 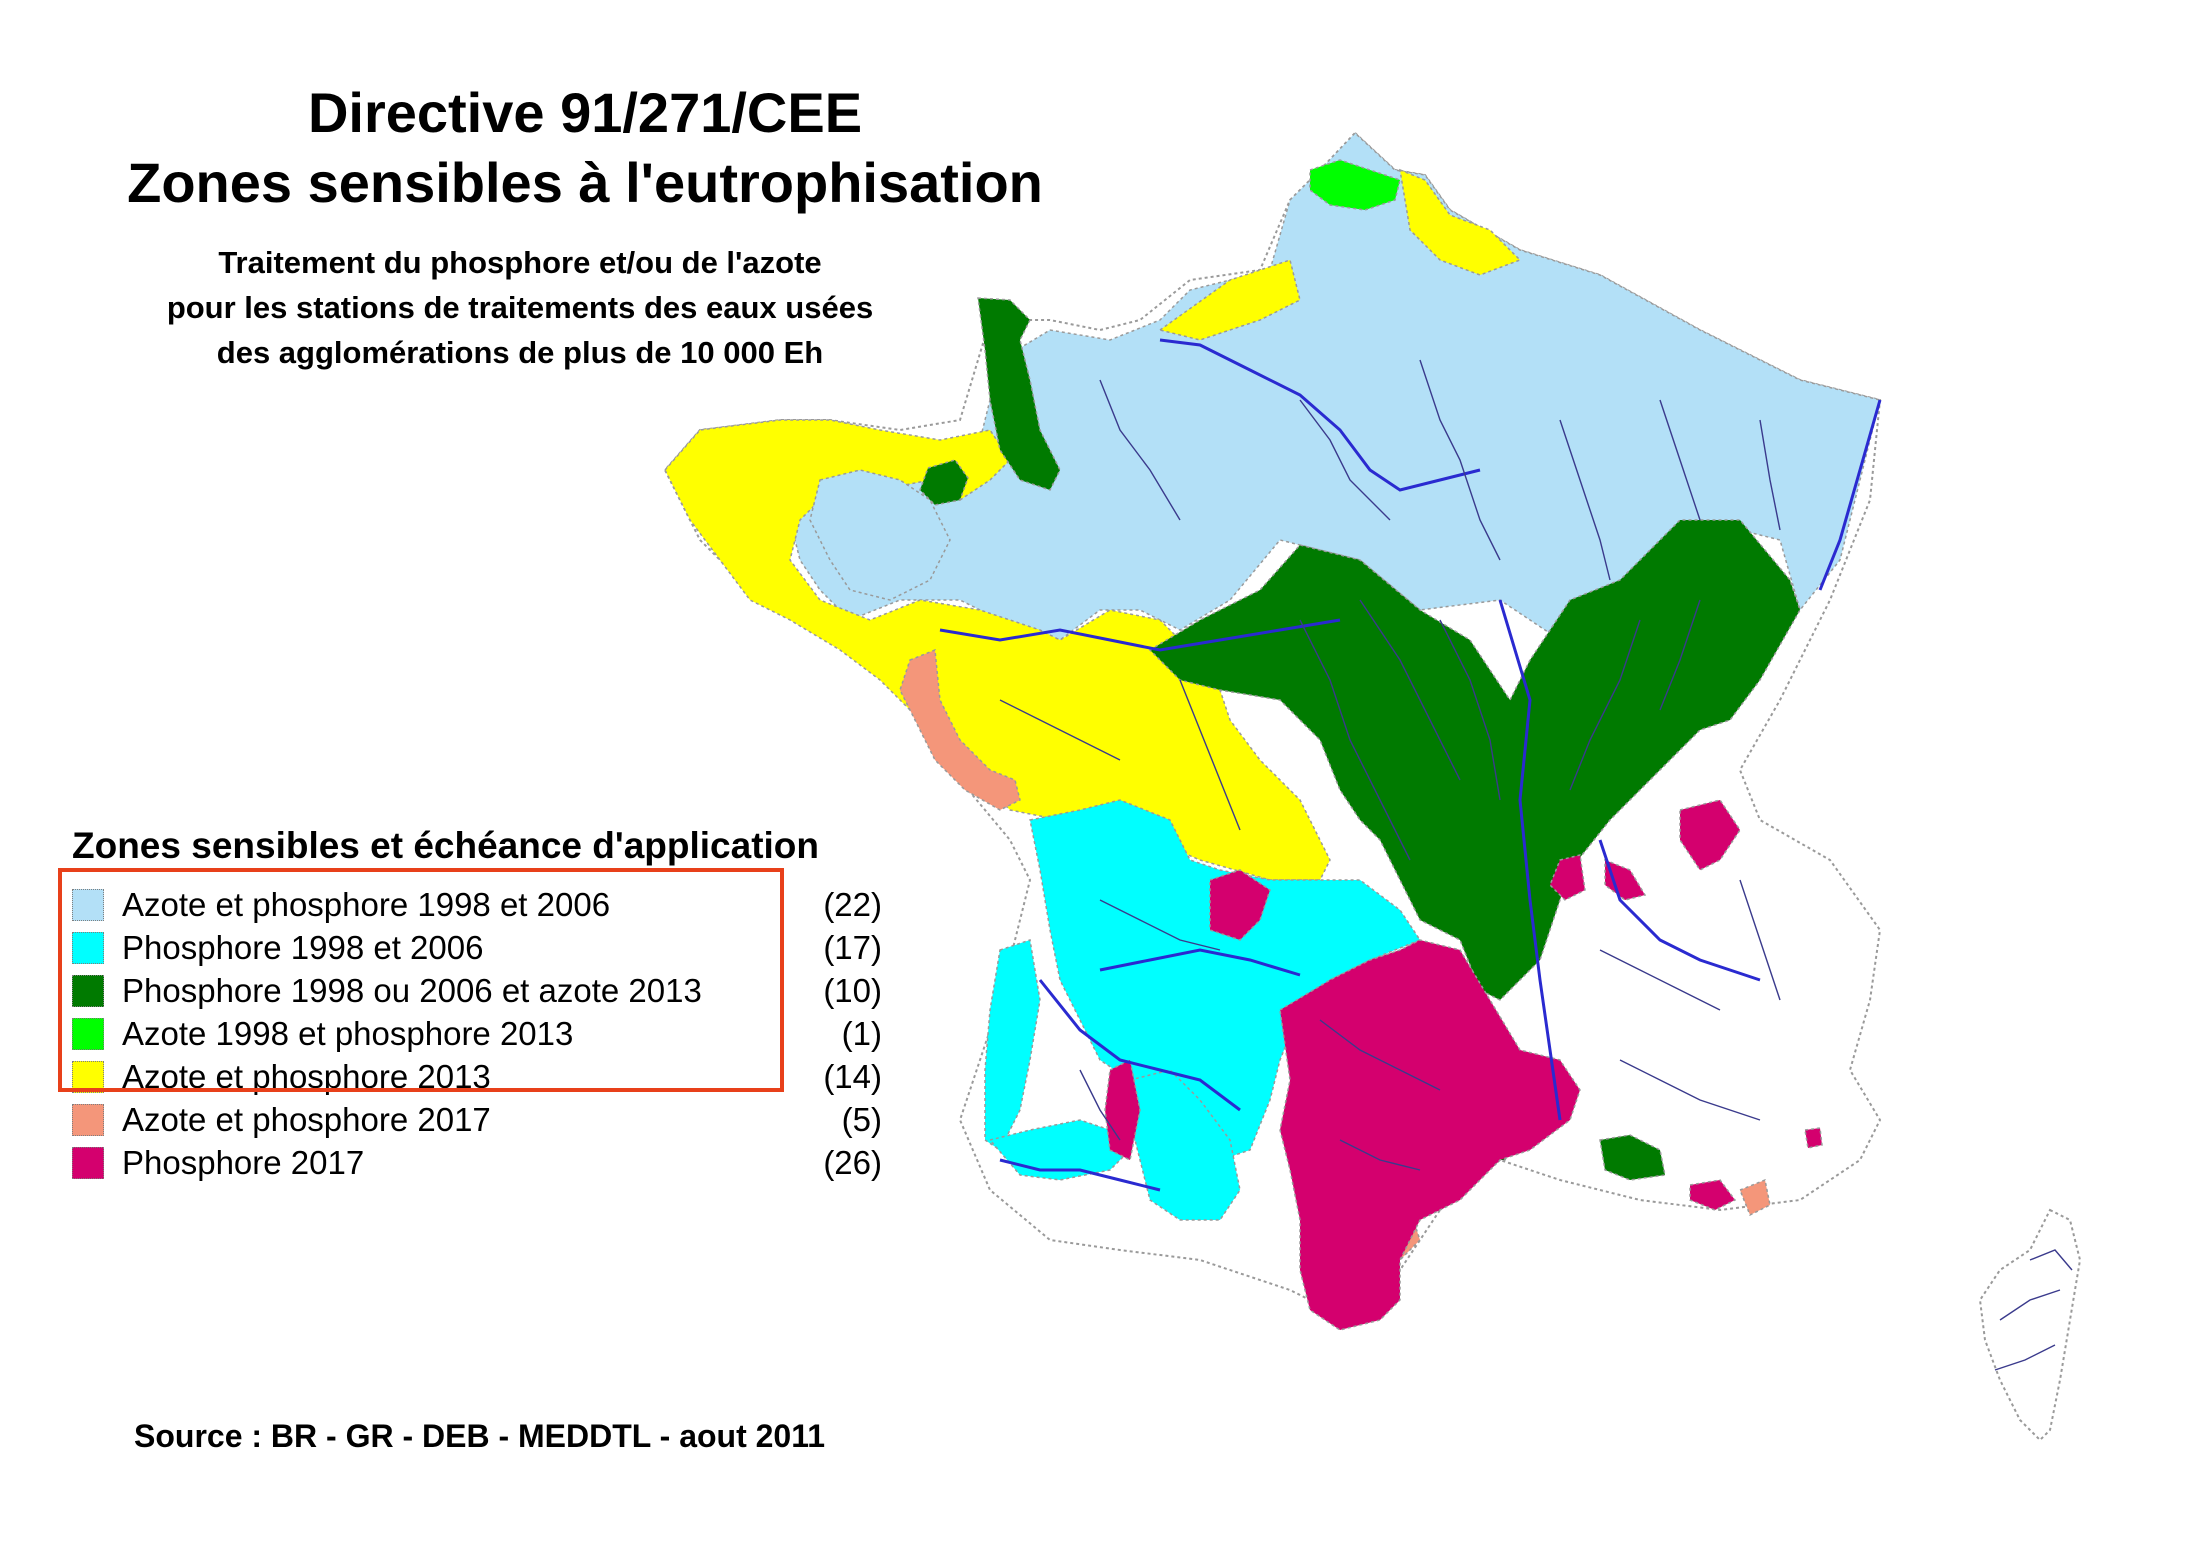 What do you see at coordinates (1530, 860) in the screenshot?
I see `river-saone-rhone` at bounding box center [1530, 860].